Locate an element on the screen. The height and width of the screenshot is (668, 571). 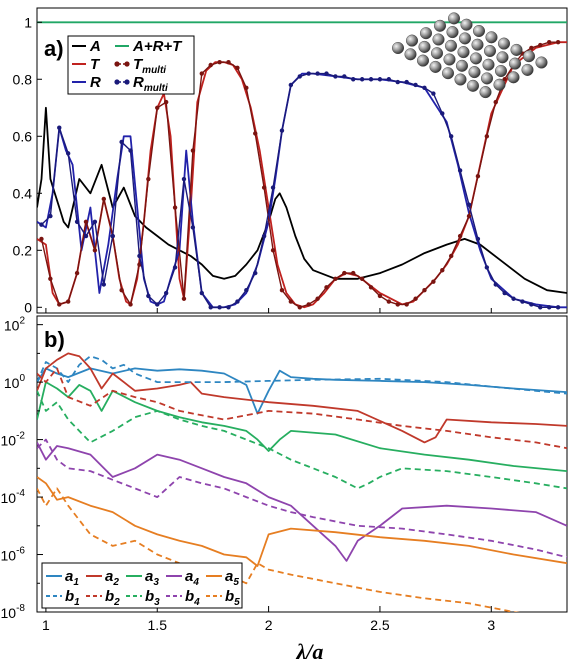
y-tick-label-a-2: 0.4 is located at coordinates (23, 193).